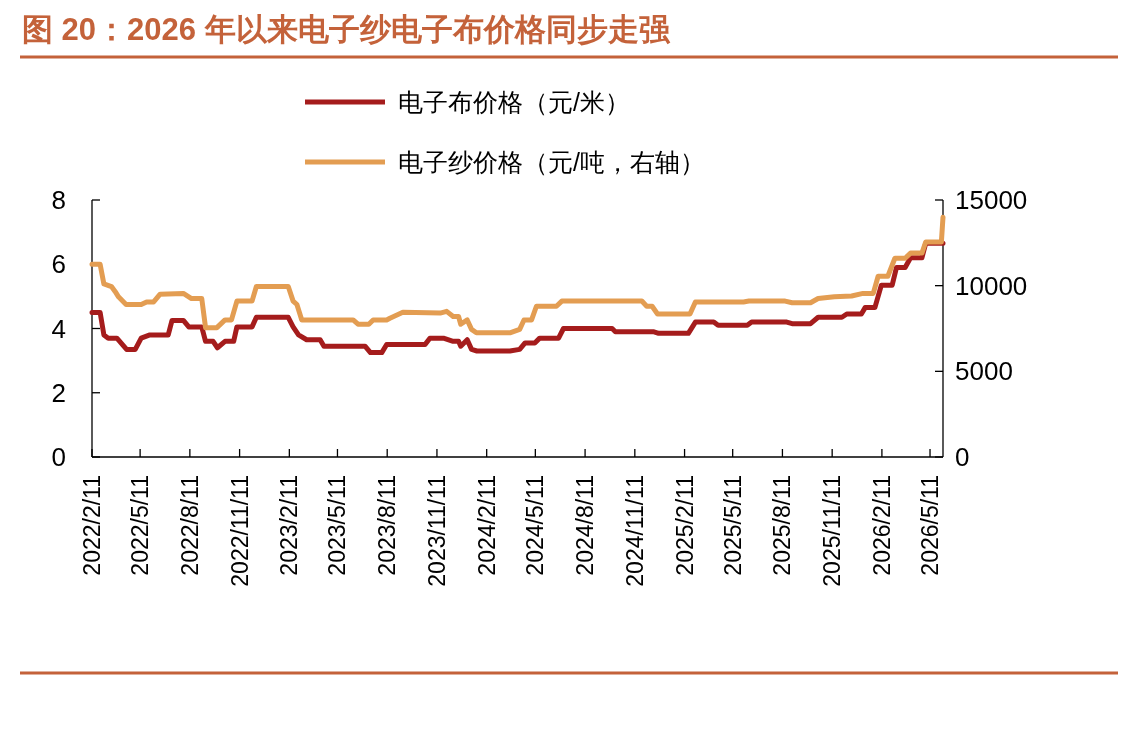 The image size is (1132, 735). What do you see at coordinates (984, 371) in the screenshot?
I see `y2-tick-label: 5000` at bounding box center [984, 371].